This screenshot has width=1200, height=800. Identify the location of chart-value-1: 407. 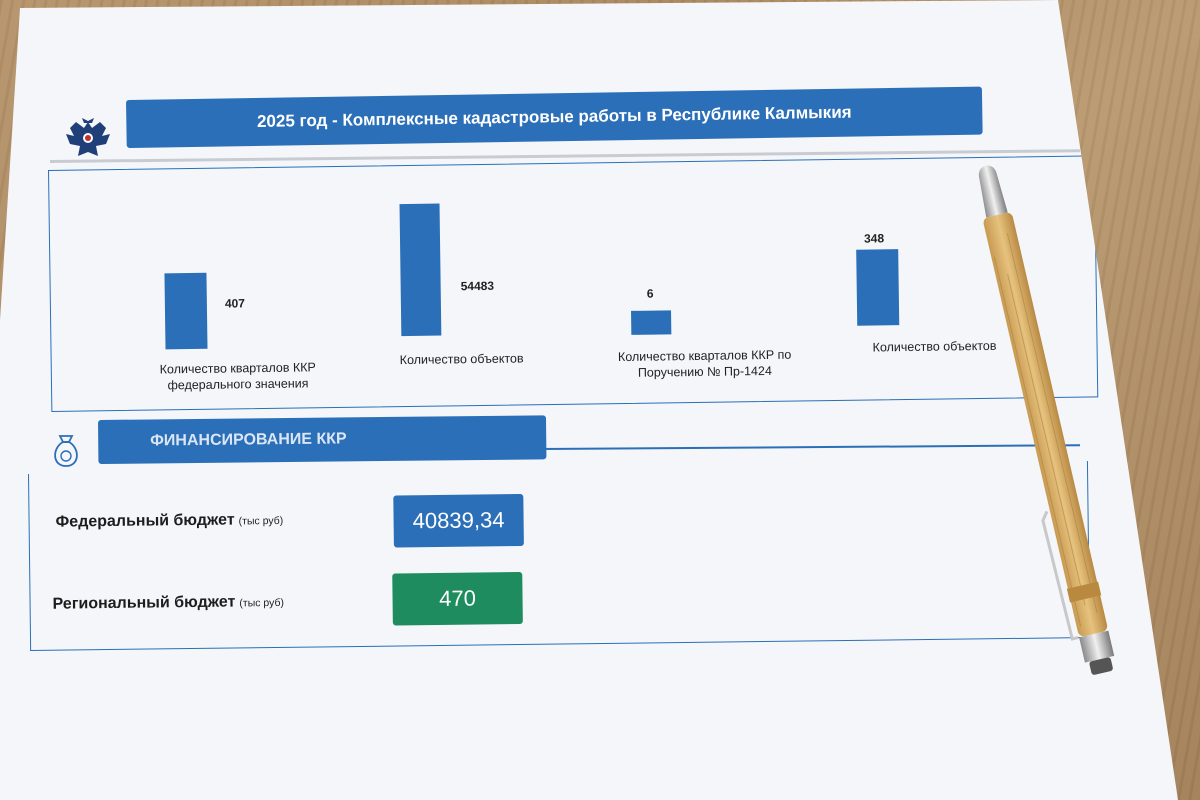
(235, 303).